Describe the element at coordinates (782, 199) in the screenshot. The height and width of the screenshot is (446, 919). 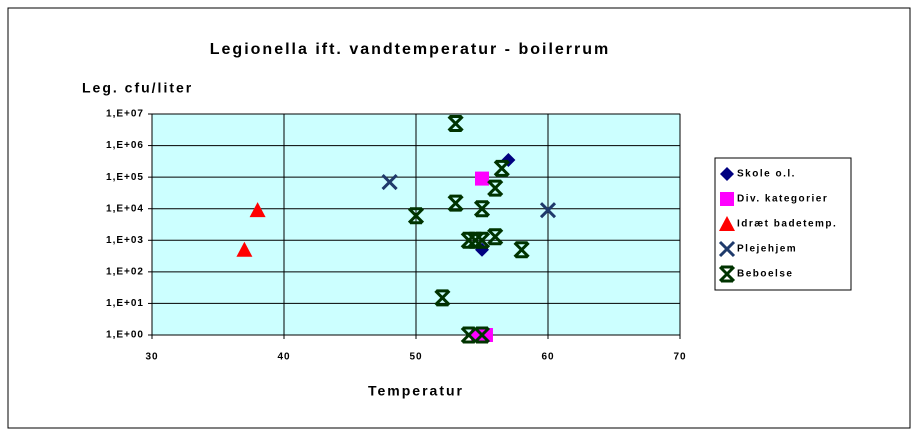
I see `legend-label: Div. kategorier` at that location.